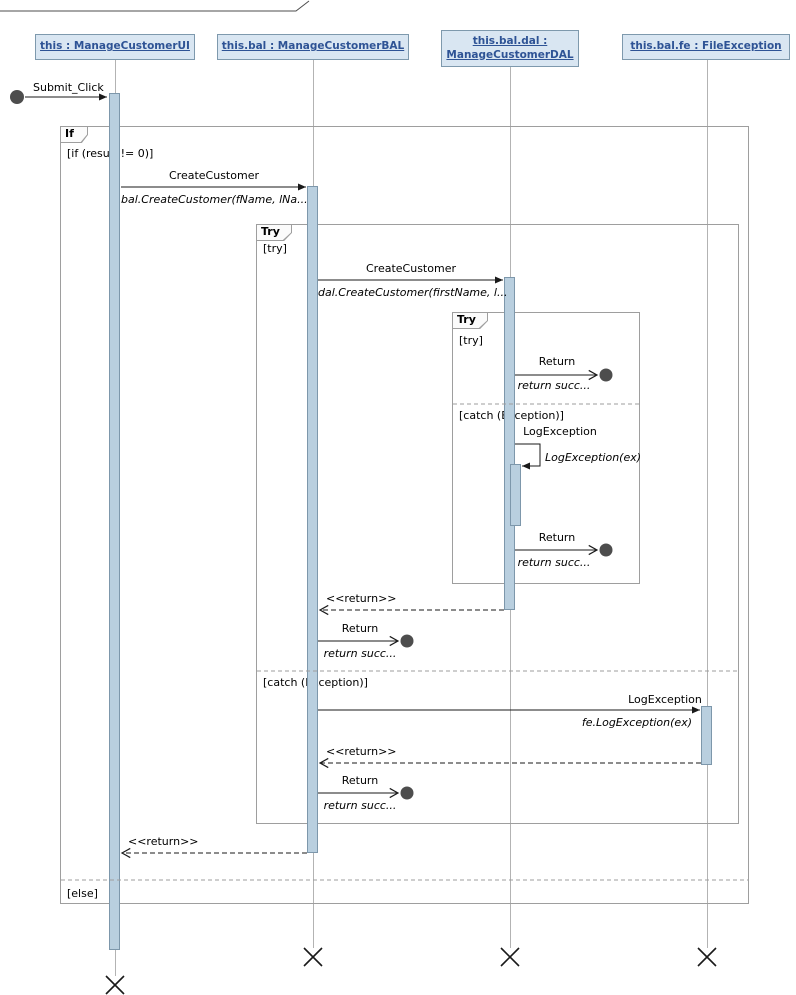 Image resolution: width=796 pixels, height=995 pixels. What do you see at coordinates (528, 456) in the screenshot?
I see `arrow-log-exception-self` at bounding box center [528, 456].